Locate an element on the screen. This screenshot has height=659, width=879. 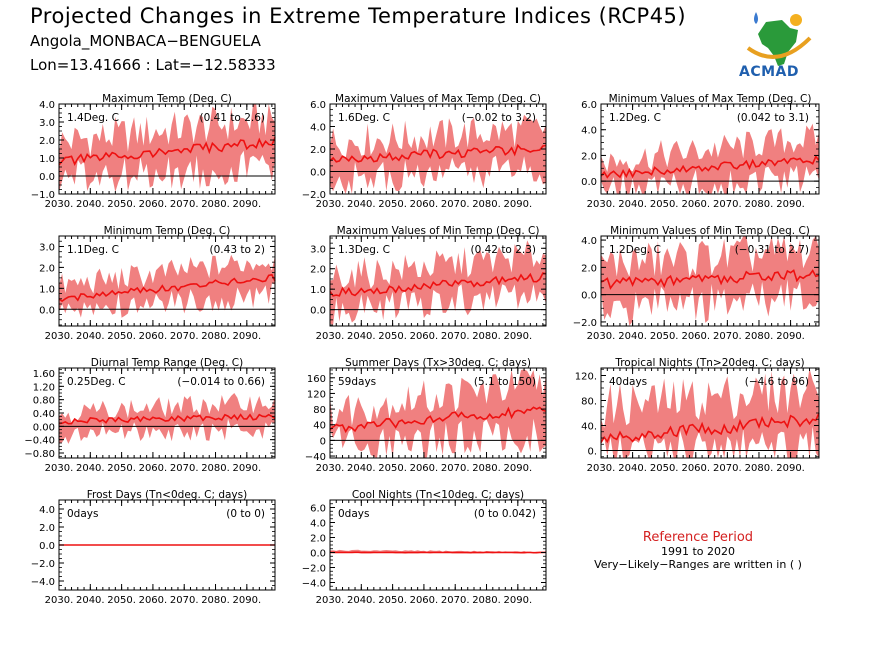
chart-title: Minimum Values of Min Temp (Deg. C) is located at coordinates (710, 231).